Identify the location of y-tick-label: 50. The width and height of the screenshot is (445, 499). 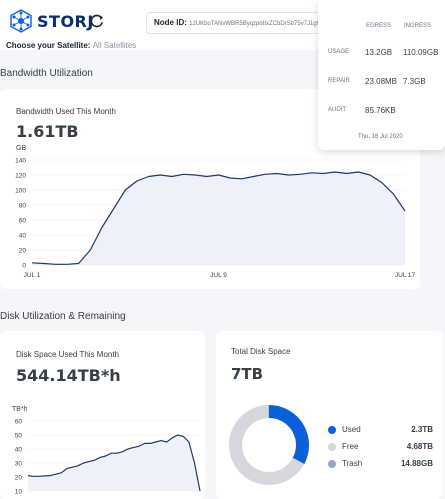
(19, 436).